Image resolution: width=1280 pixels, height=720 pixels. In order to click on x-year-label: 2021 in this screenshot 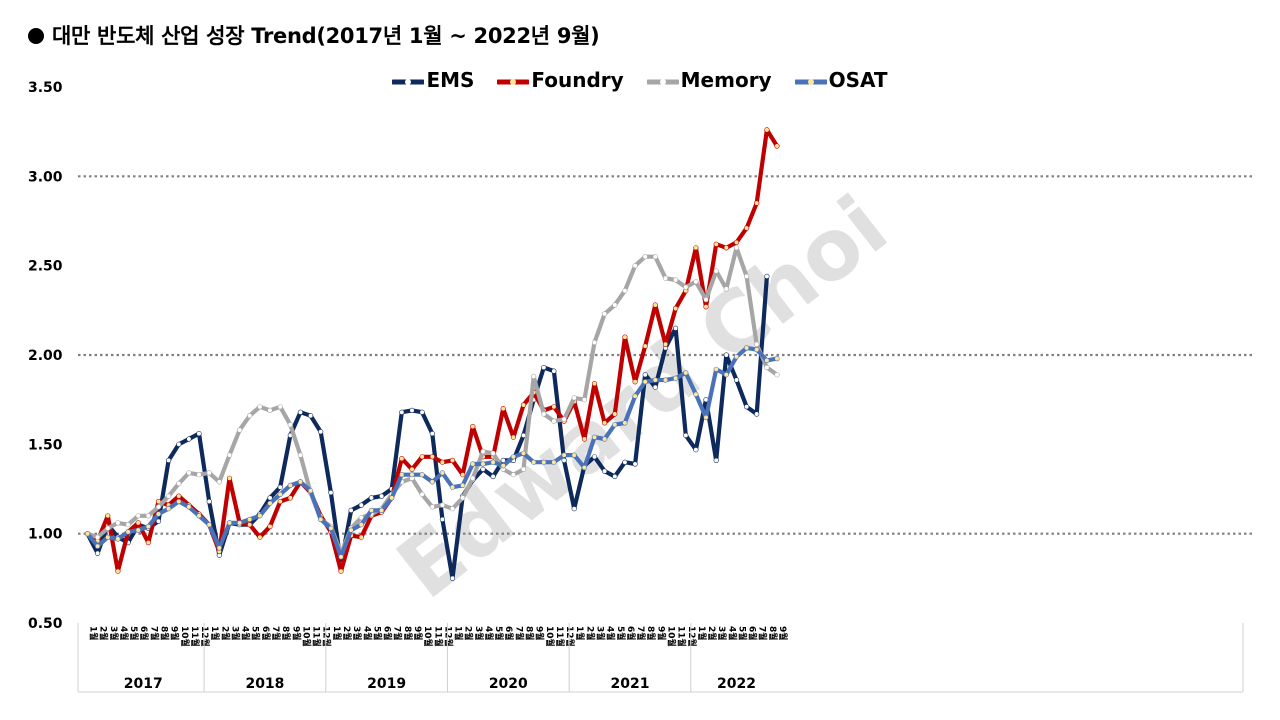, I will do `click(630, 684)`.